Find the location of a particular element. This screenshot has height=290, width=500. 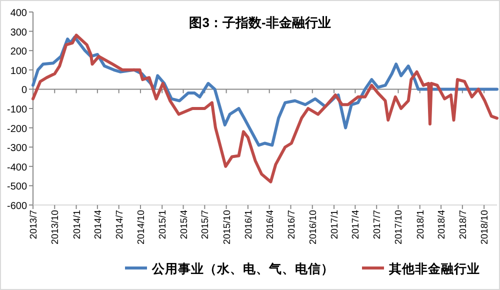

x-tick-label: 2014/4 is located at coordinates (98, 225).